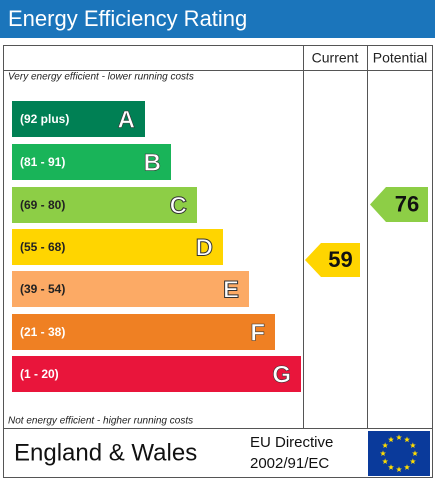  I want to click on band-range: (21 - 38), so click(42, 332).